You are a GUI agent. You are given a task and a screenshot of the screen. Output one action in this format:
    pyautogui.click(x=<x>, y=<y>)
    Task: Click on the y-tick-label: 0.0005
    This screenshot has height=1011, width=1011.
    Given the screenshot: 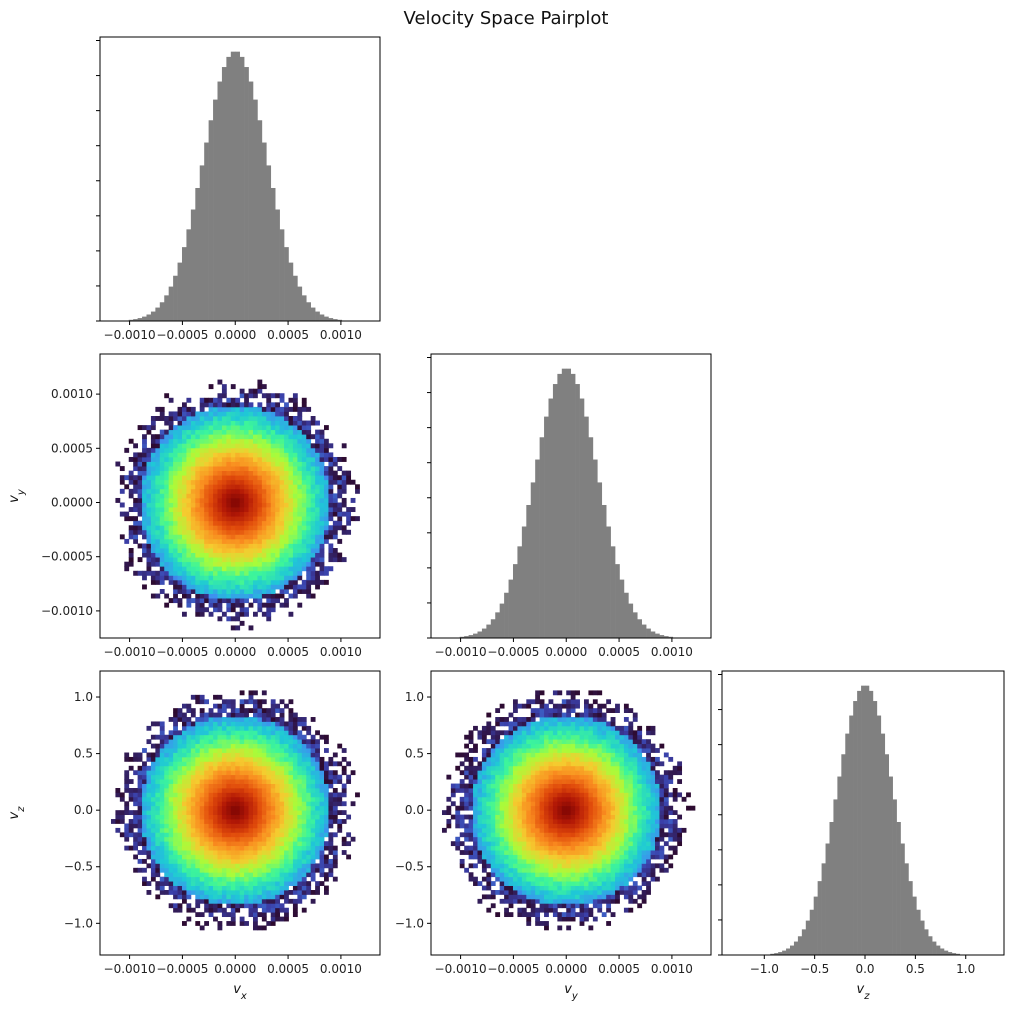 What is the action you would take?
    pyautogui.click(x=72, y=448)
    